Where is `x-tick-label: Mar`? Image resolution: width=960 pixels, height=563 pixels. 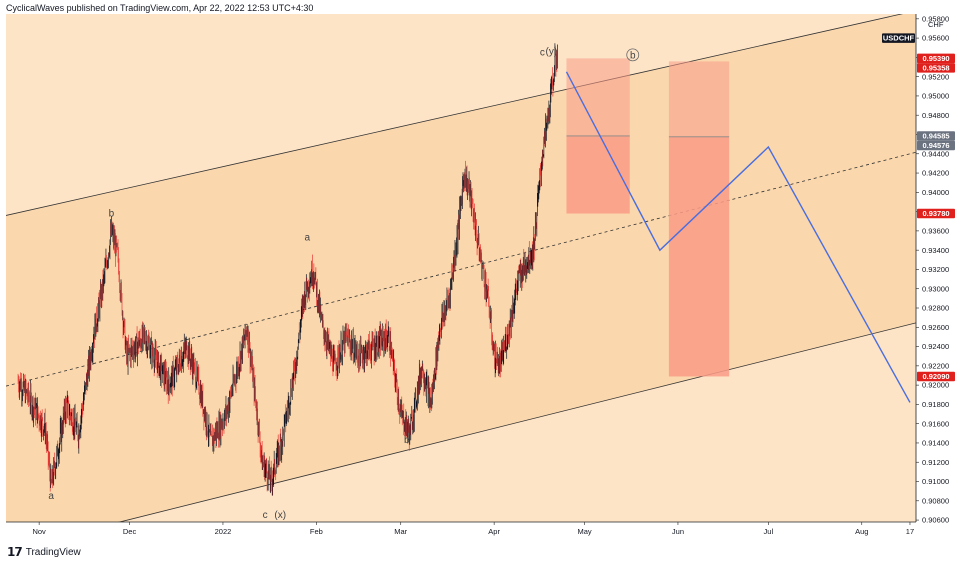
x-tick-label: Mar is located at coordinates (400, 531).